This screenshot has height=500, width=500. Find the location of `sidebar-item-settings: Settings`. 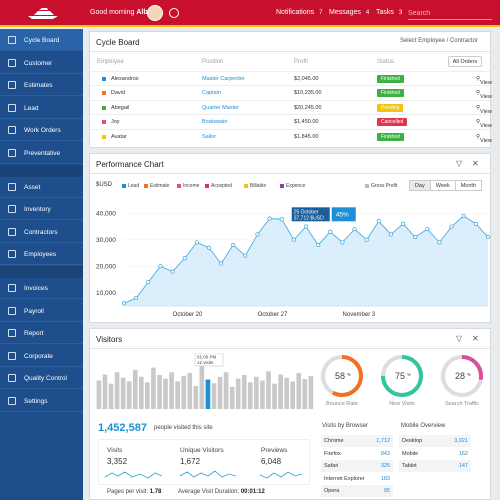

sidebar-item-settings: Settings is located at coordinates (41, 401).